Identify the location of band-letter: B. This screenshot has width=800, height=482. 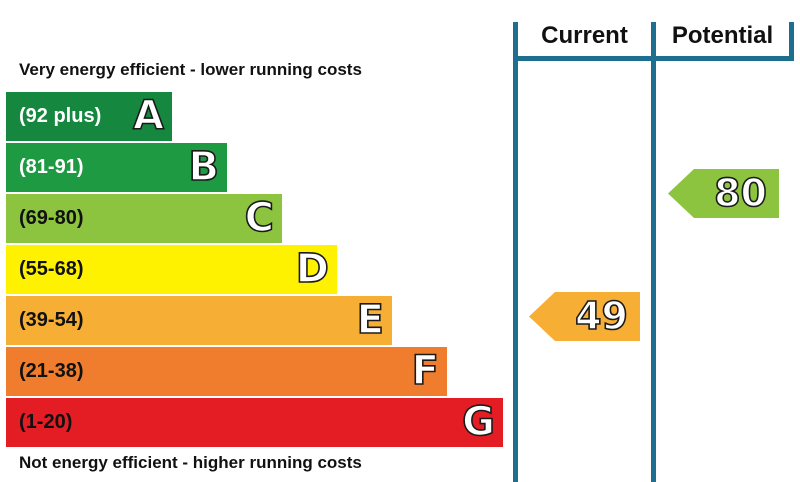
(204, 167).